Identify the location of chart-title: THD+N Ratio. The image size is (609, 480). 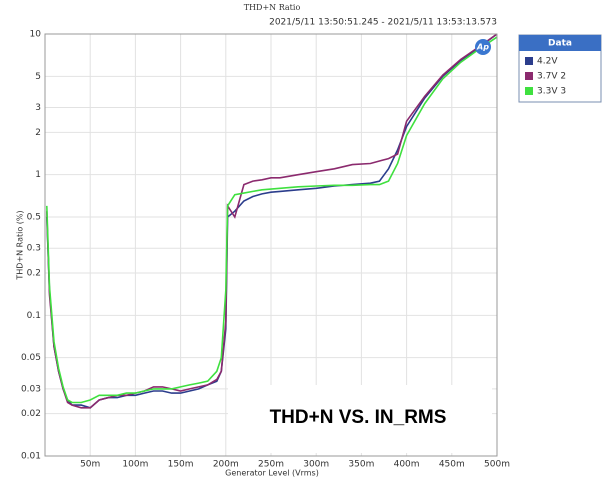
(272, 7).